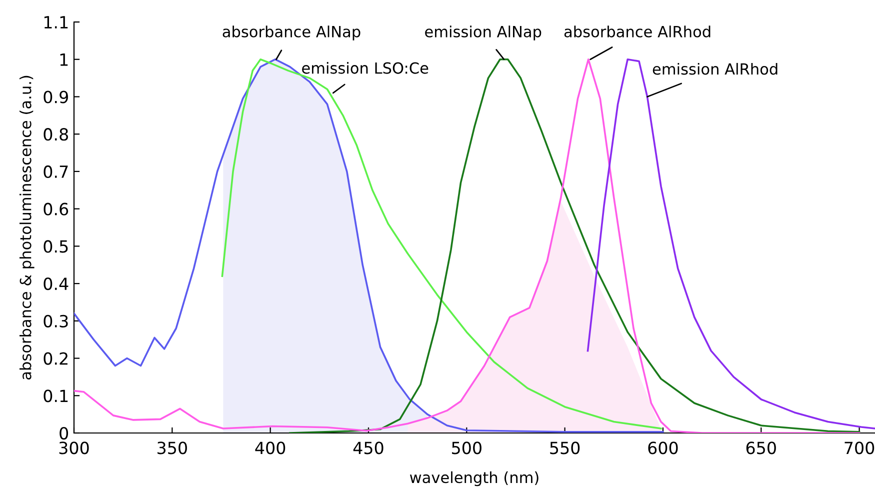 The image size is (875, 501). What do you see at coordinates (715, 68) in the screenshot?
I see `annotation: emission AlRhod` at bounding box center [715, 68].